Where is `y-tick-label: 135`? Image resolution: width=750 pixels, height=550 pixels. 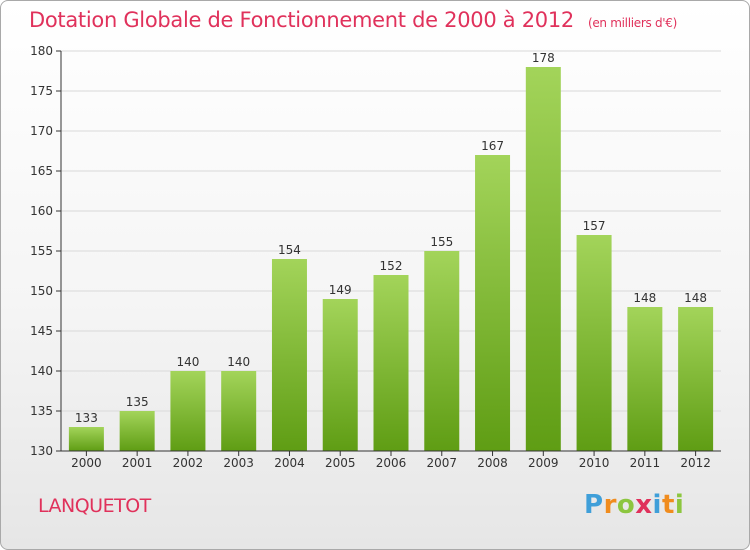 y-tick-label: 135 is located at coordinates (41, 411).